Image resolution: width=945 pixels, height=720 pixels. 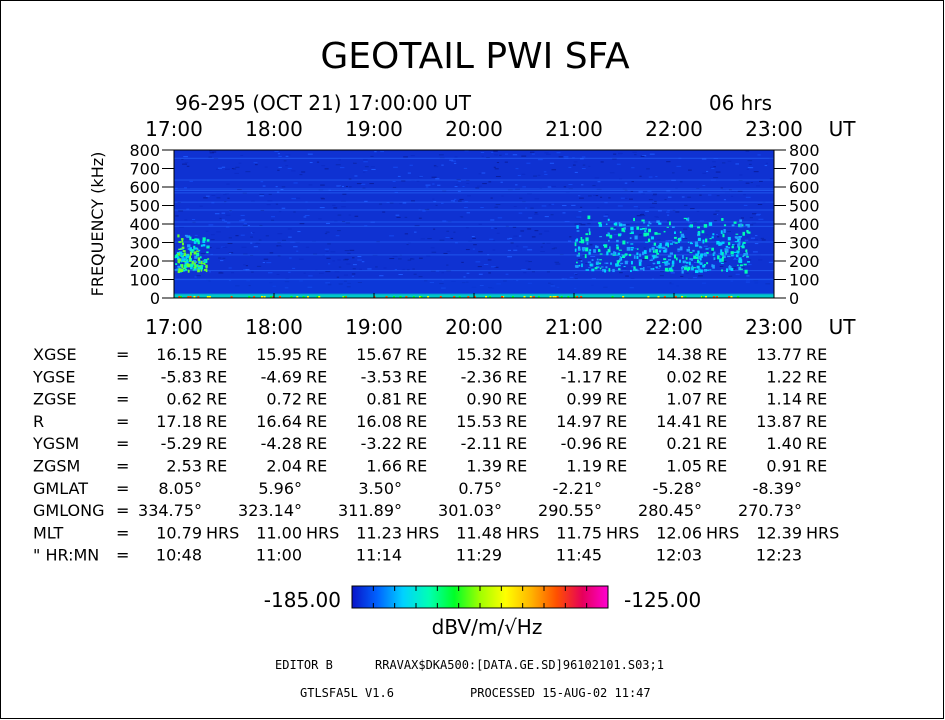 What do you see at coordinates (279, 555) in the screenshot?
I see `orbit-cell-value: 11:00` at bounding box center [279, 555].